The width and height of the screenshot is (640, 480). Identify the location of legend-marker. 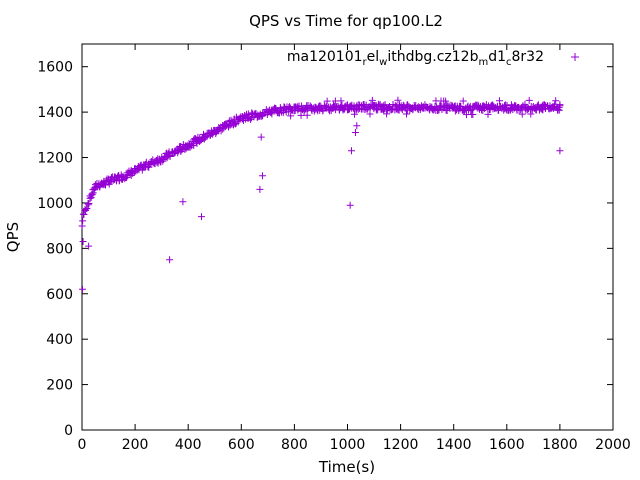
(575, 57).